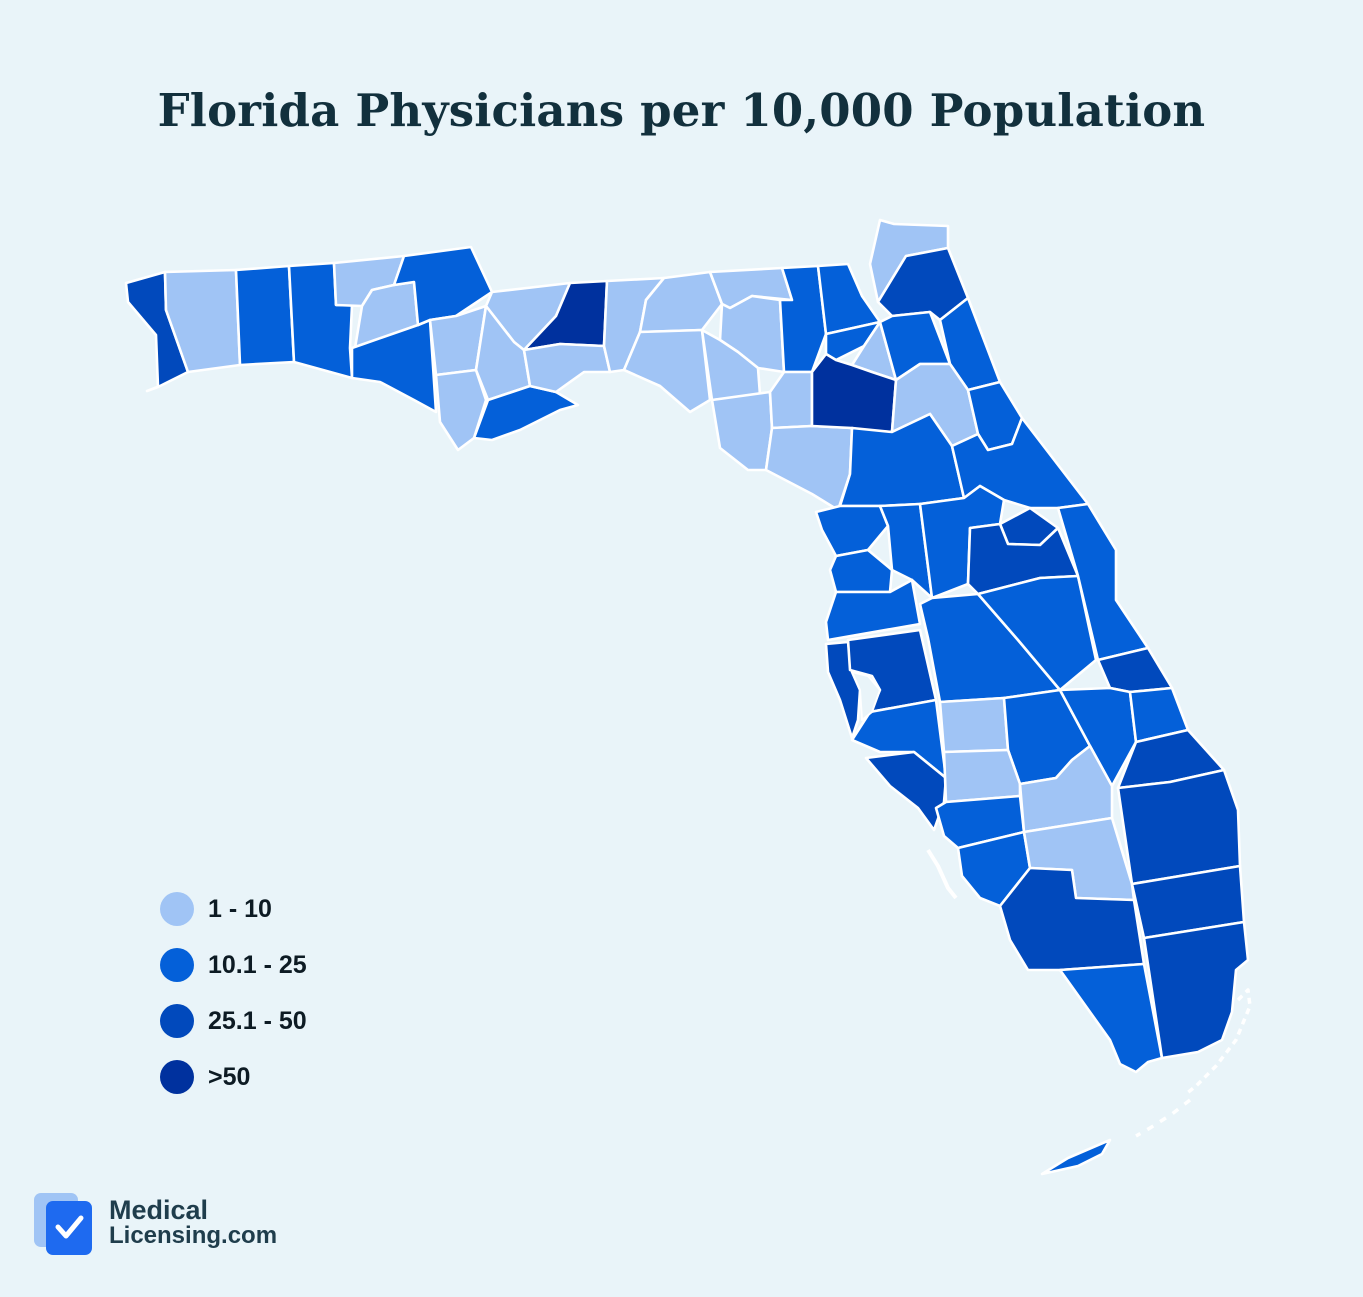 This screenshot has height=1297, width=1363. Describe the element at coordinates (667, 371) in the screenshot. I see `county-taylor` at that location.